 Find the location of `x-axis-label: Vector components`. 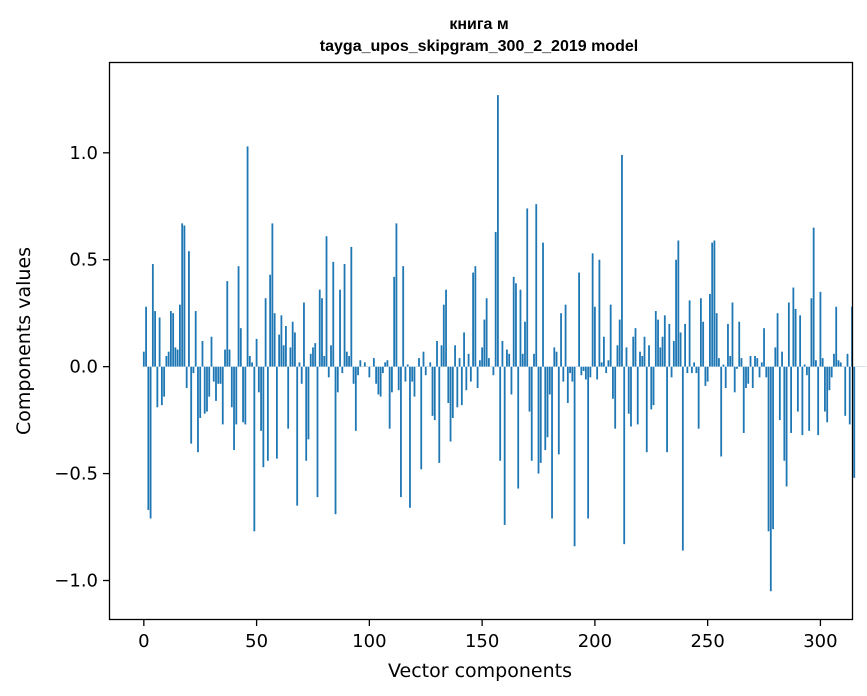

x-axis-label: Vector components is located at coordinates (480, 671).